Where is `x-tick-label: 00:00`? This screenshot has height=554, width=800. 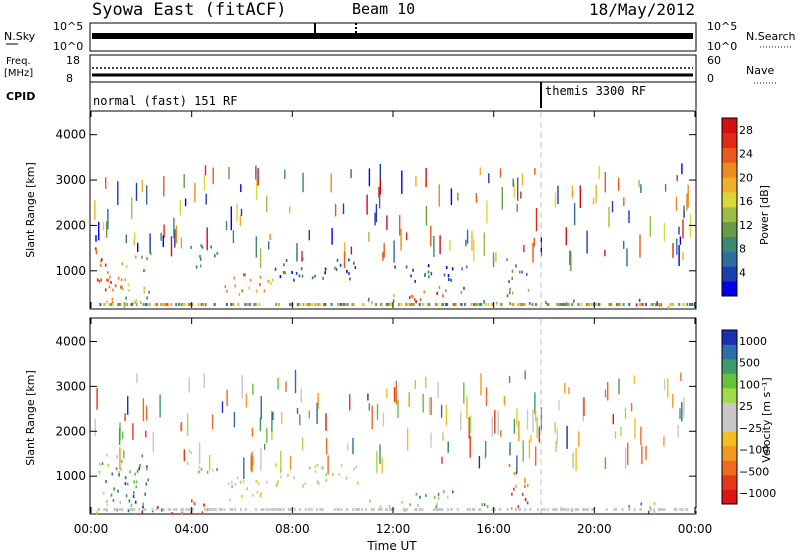 x-tick-label: 00:00 is located at coordinates (695, 529).